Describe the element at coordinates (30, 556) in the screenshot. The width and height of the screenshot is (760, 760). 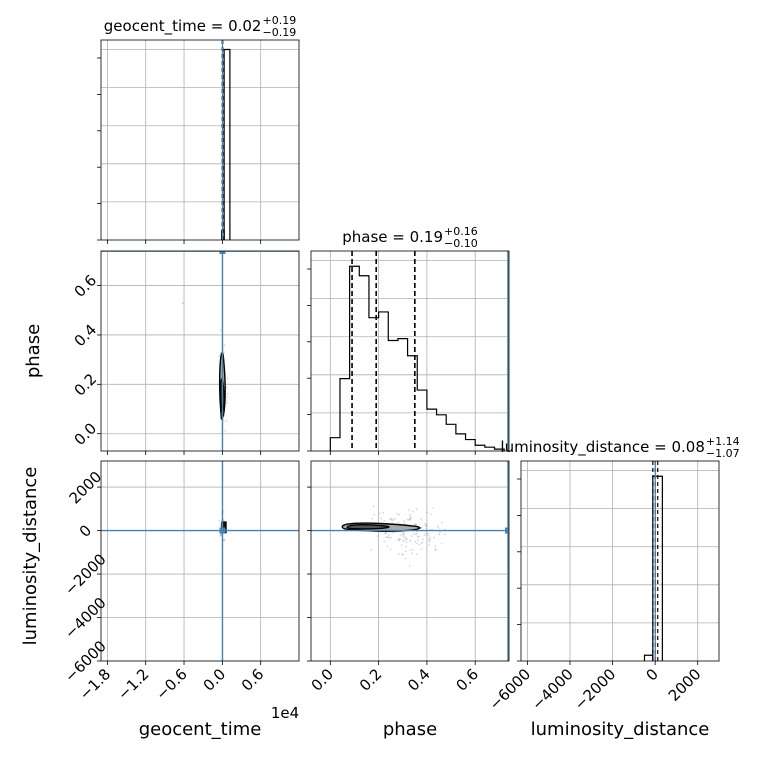
I see `luminosity_distance-y-axis-label: luminosity_distance` at that location.